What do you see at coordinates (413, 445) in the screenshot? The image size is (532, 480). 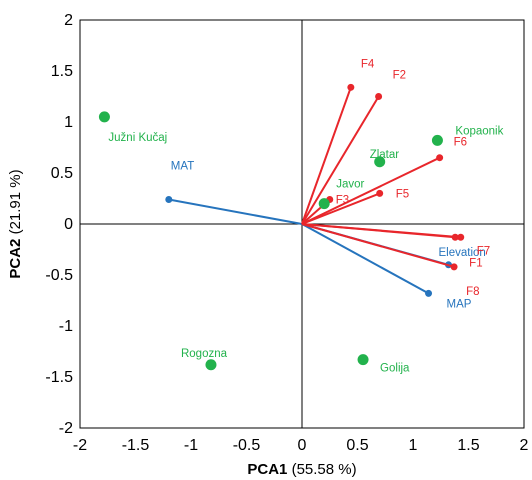 I see `x-tick-label: 1` at bounding box center [413, 445].